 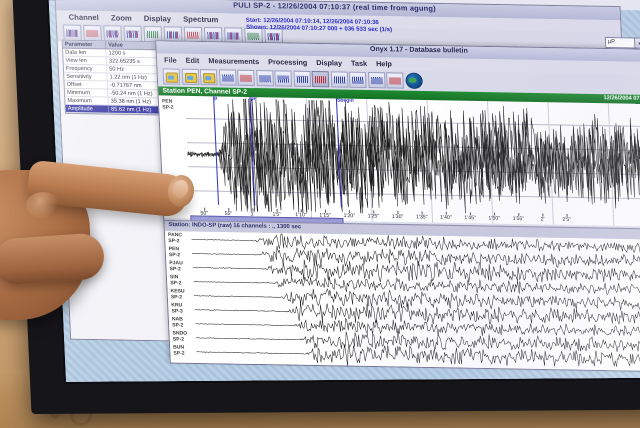 I want to click on waveform-red-icon, so click(x=246, y=77).